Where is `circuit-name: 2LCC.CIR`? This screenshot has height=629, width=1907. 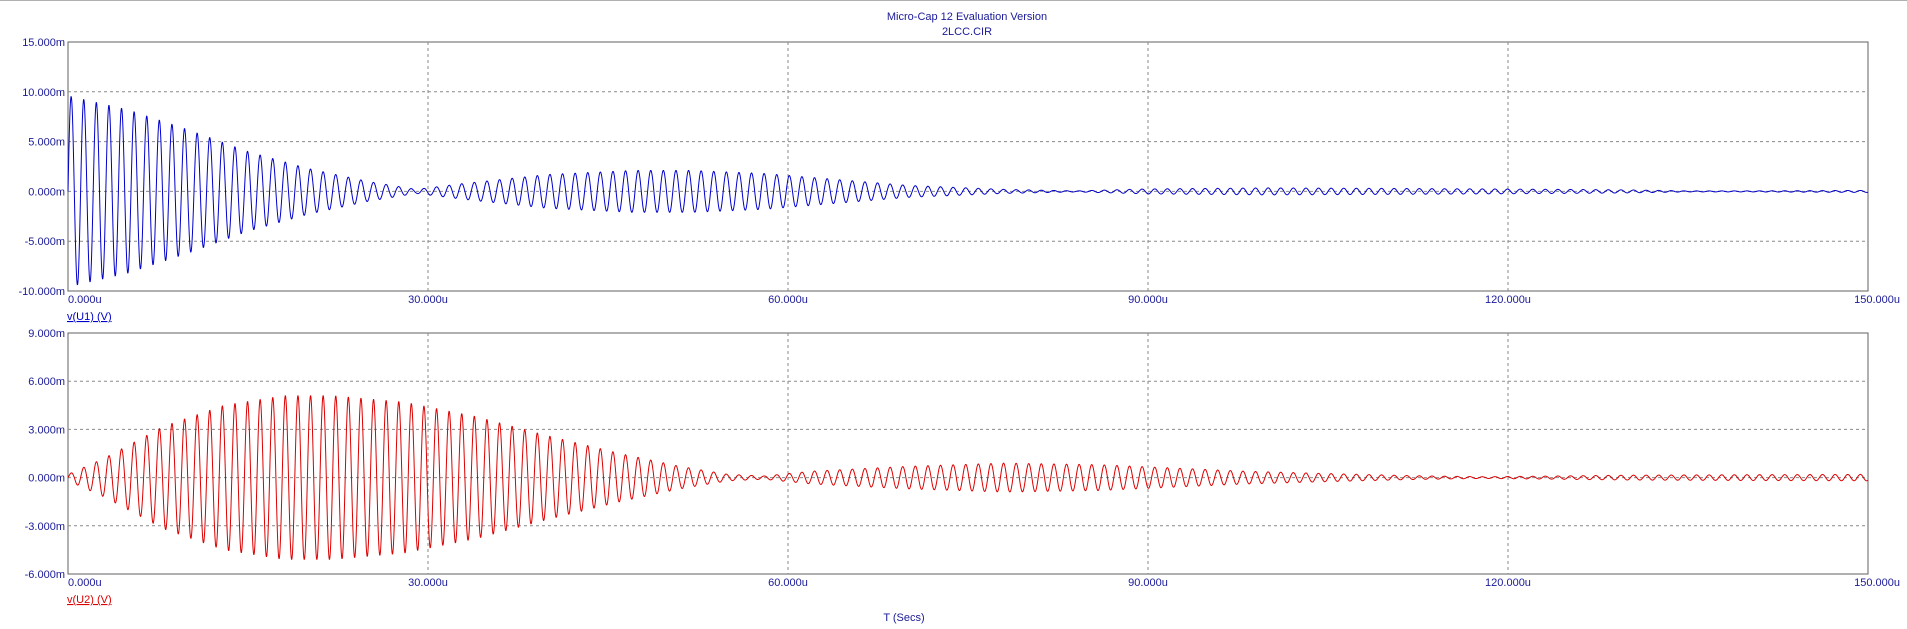 circuit-name: 2LCC.CIR is located at coordinates (967, 32).